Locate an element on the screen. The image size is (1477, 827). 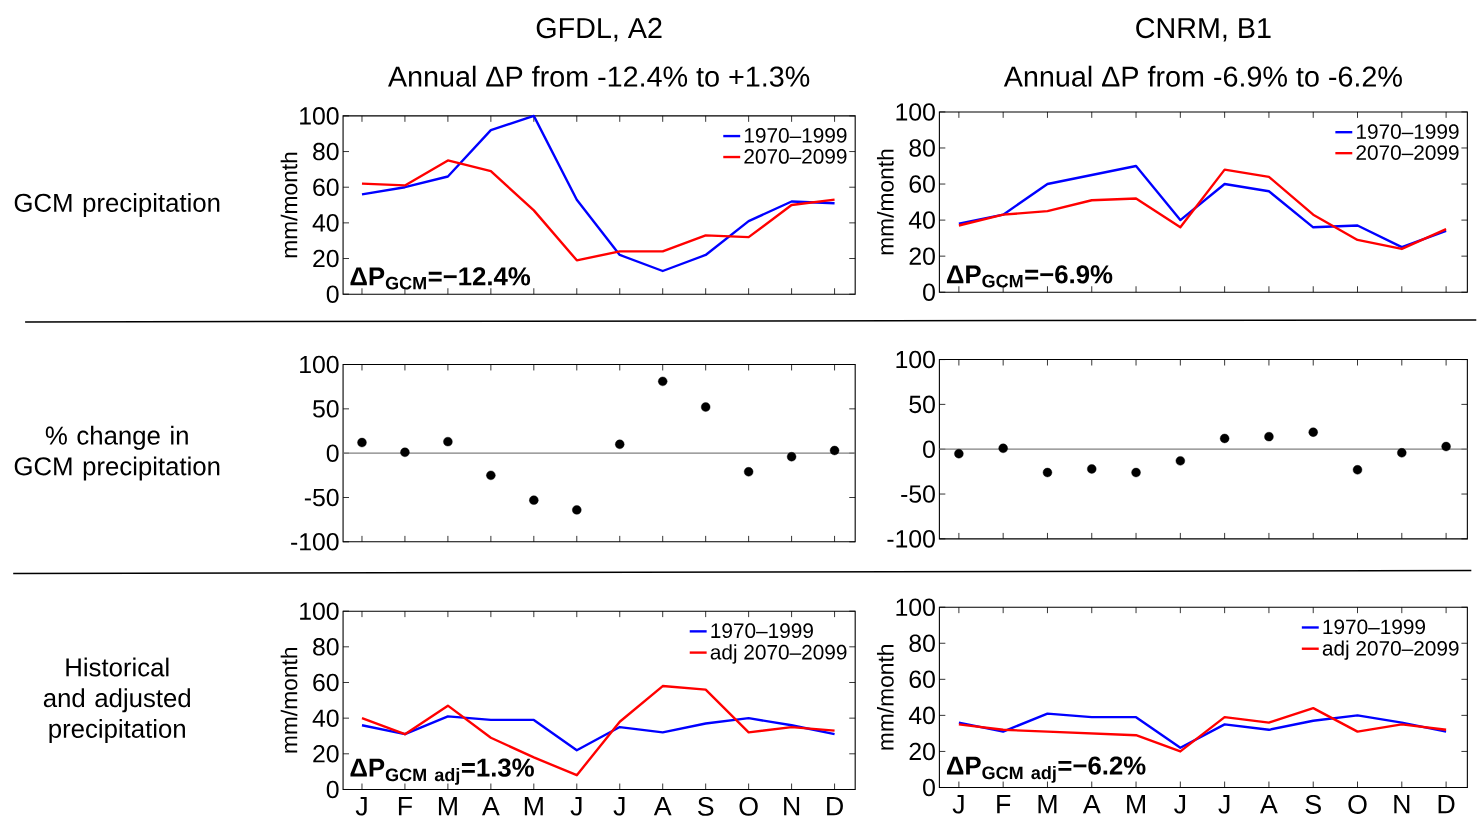
text: Historical and adjusted precipitation is located at coordinates (116, 700).